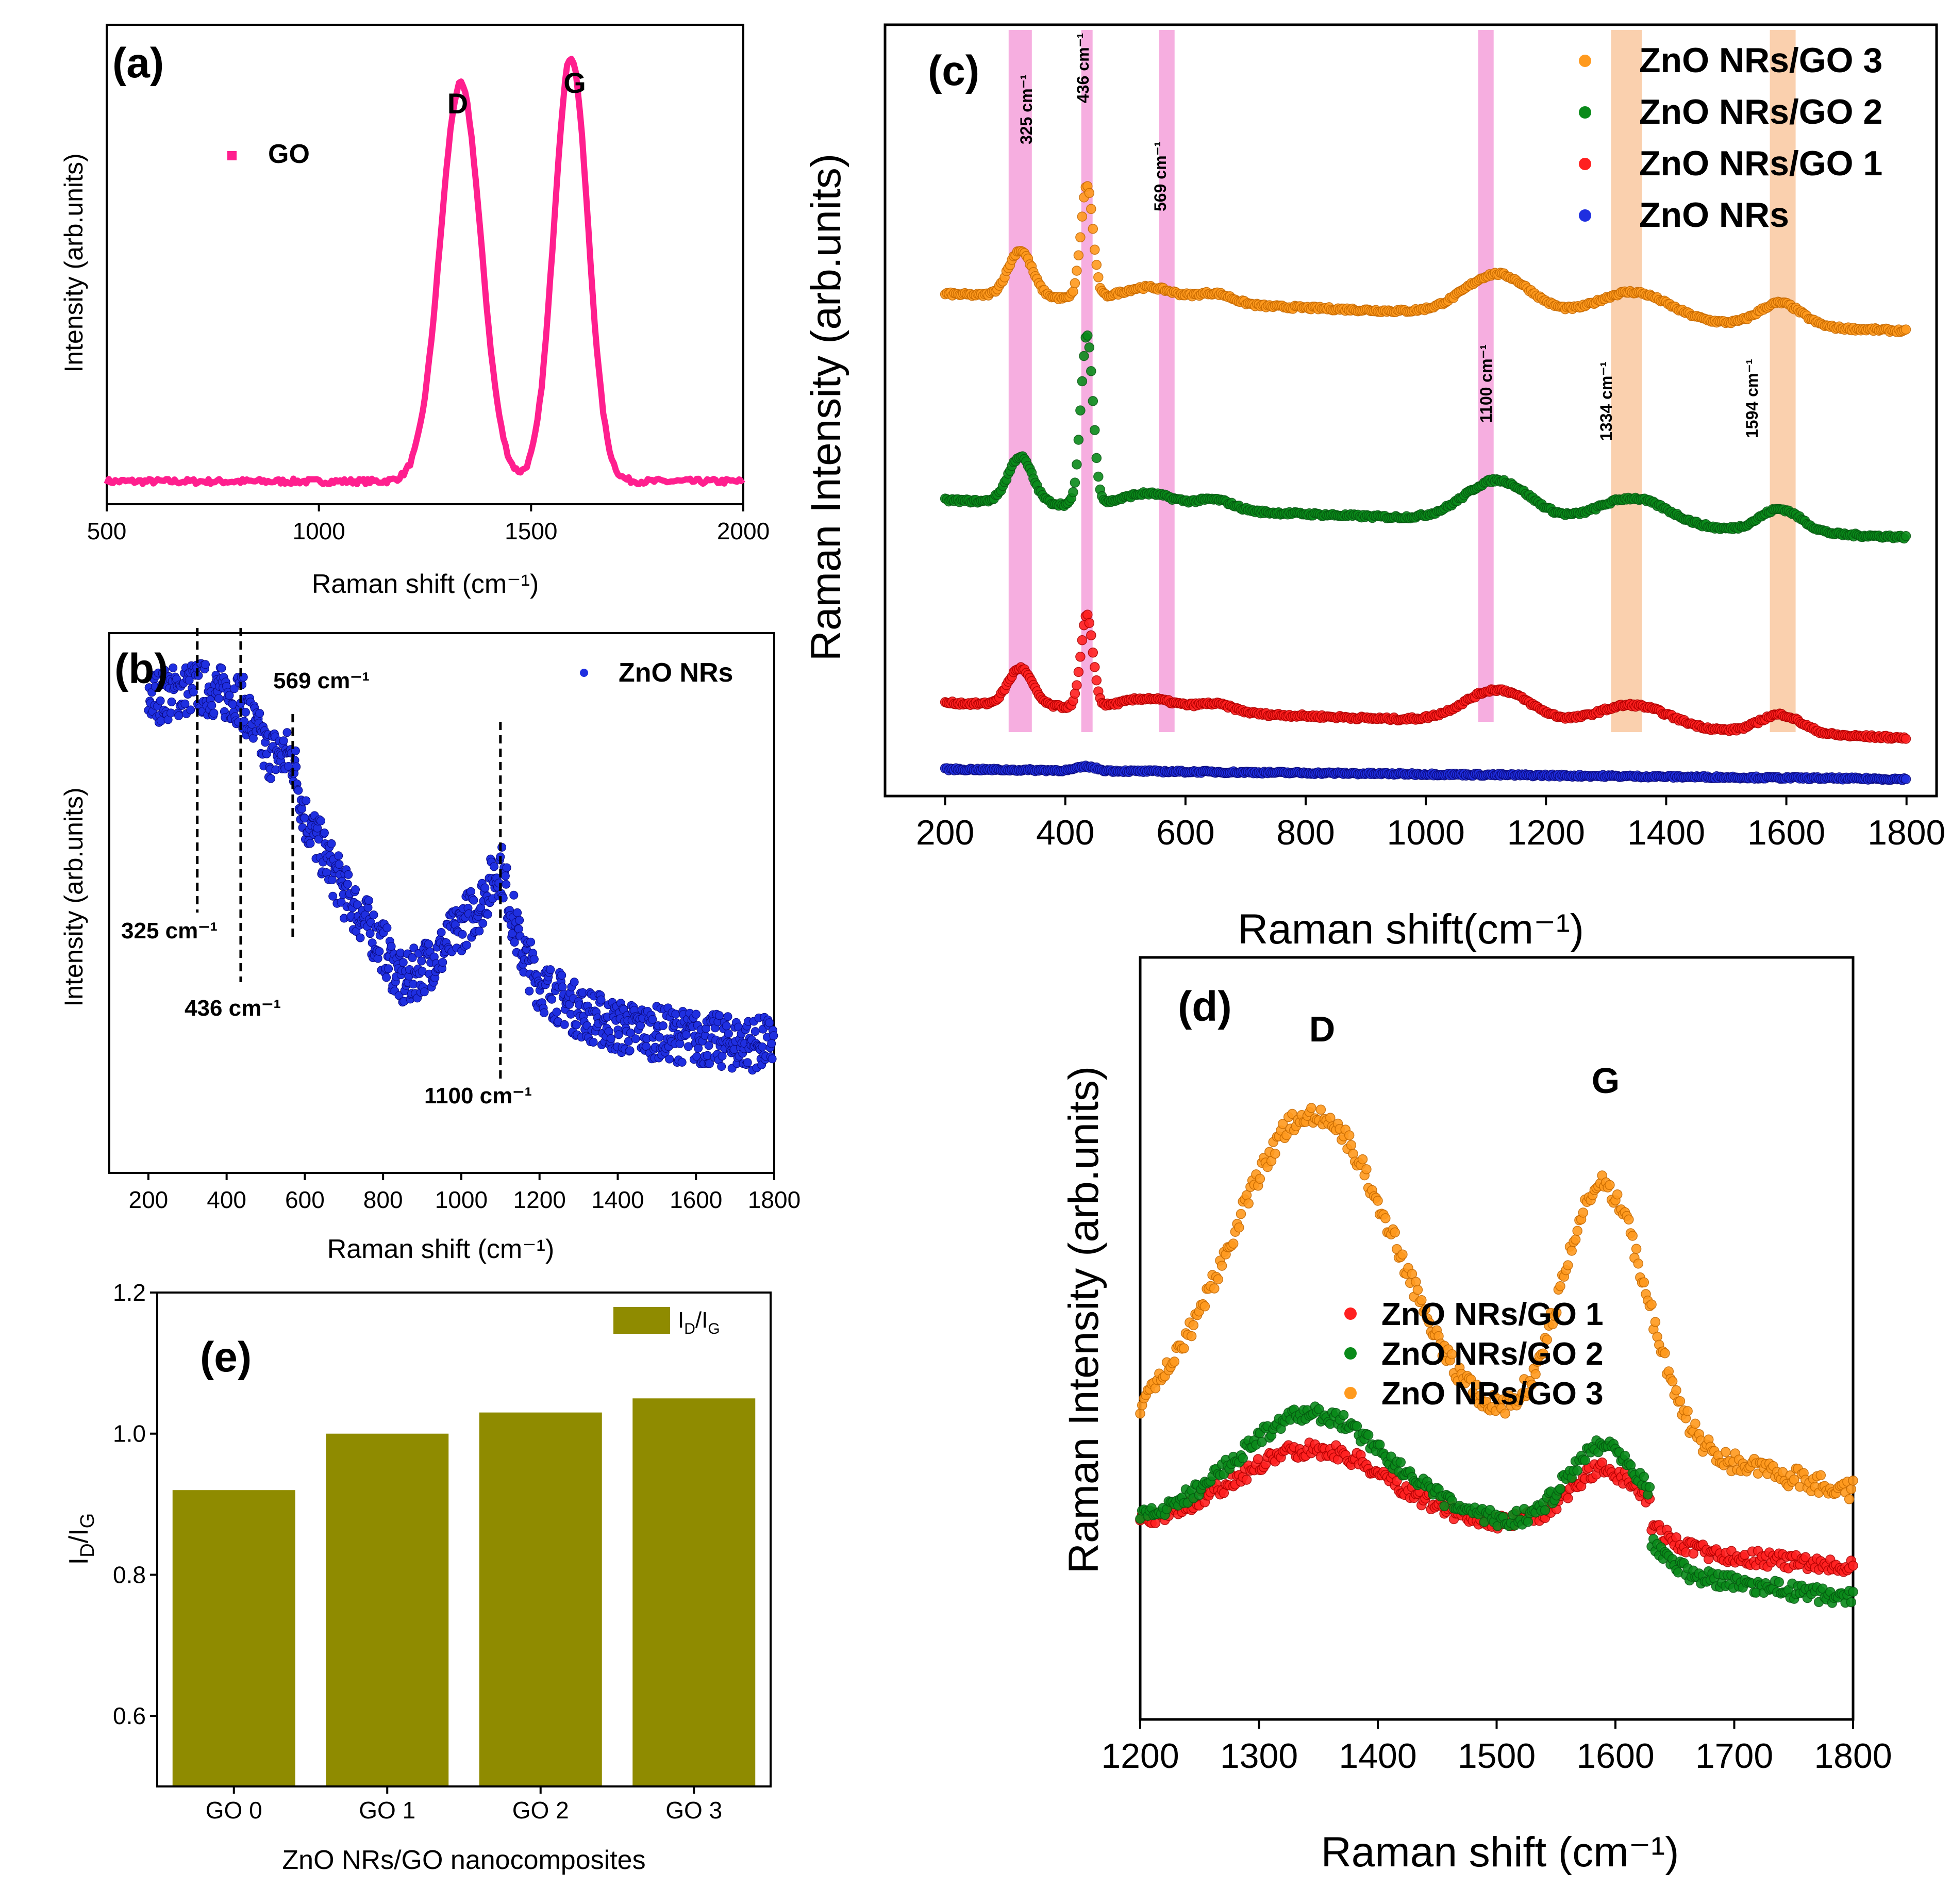 The height and width of the screenshot is (1904, 1951). What do you see at coordinates (461, 867) in the screenshot?
I see `panel-b-zno-scatter` at bounding box center [461, 867].